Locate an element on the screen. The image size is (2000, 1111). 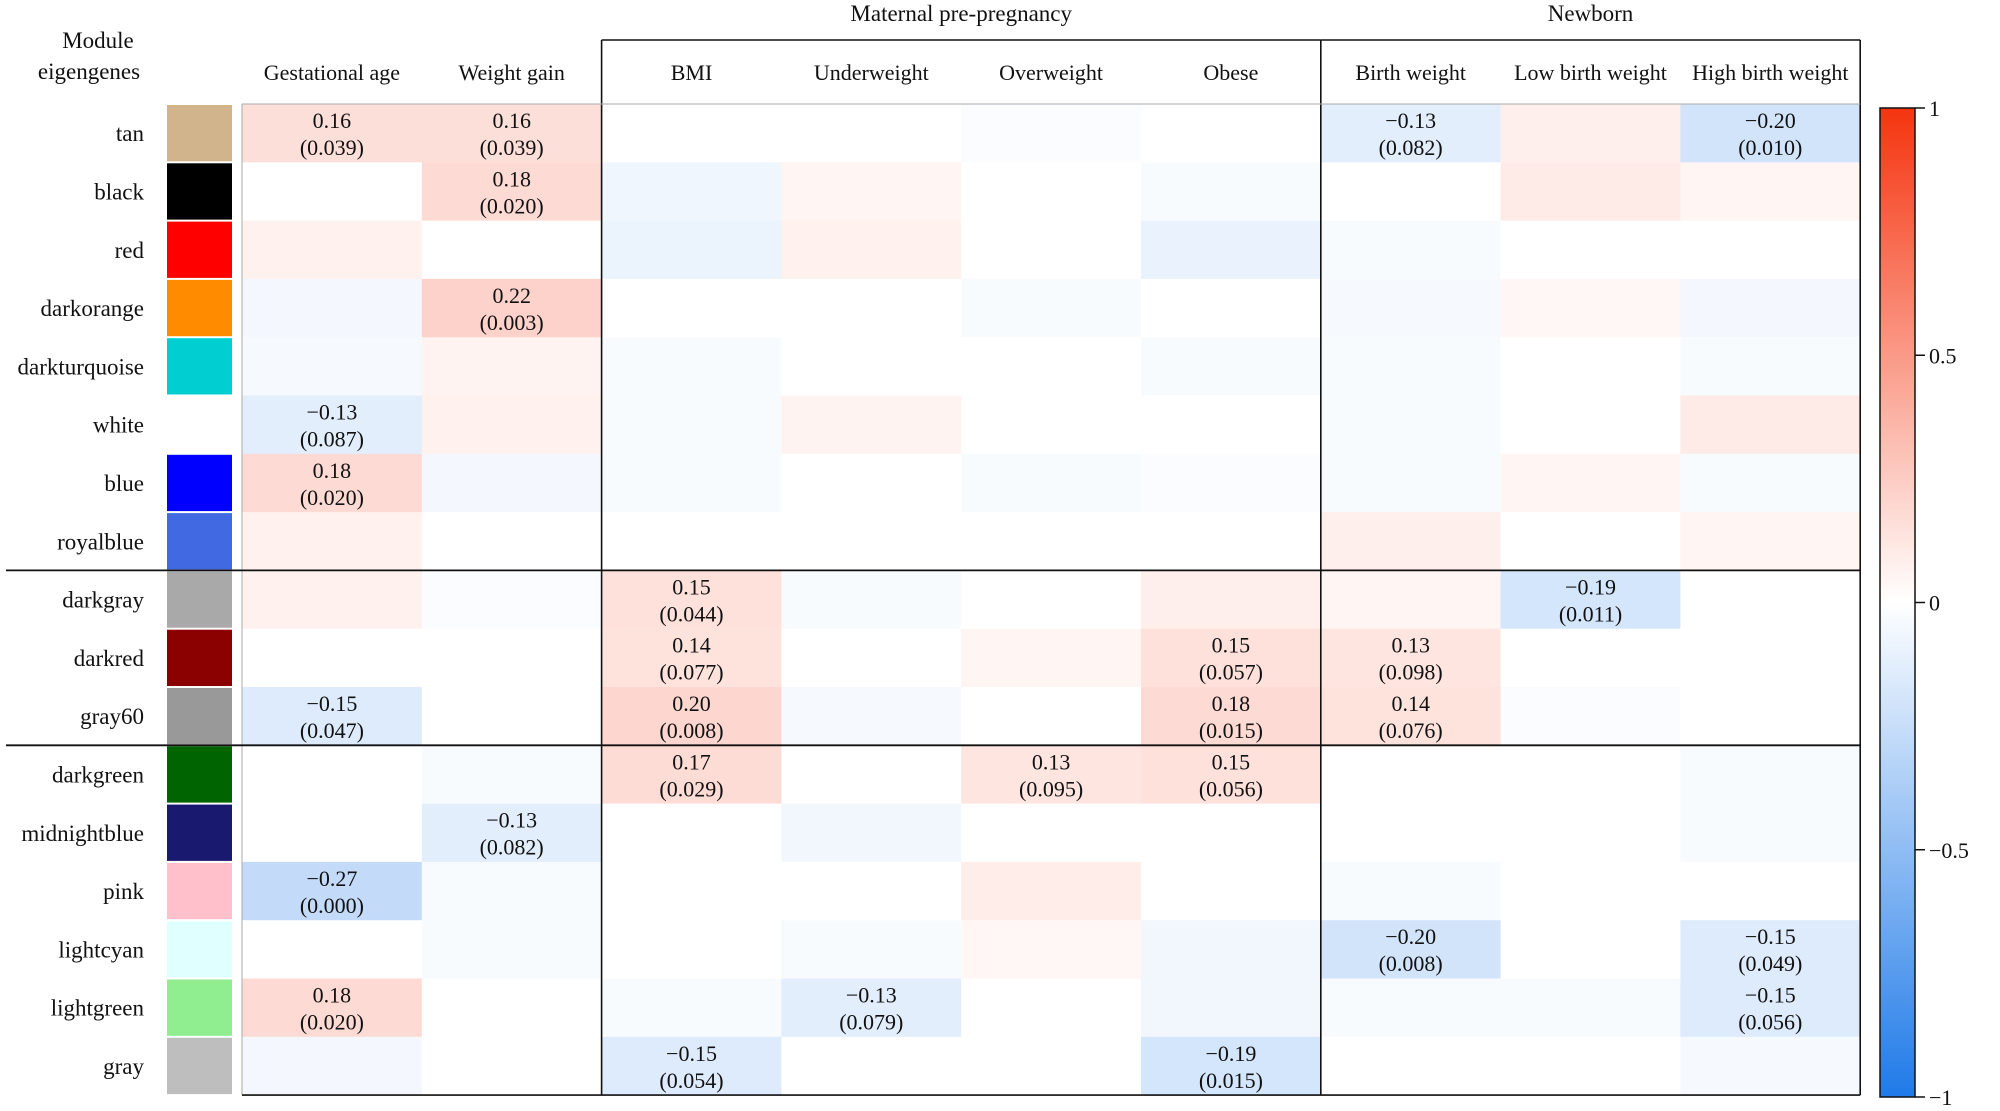
cell-pvalue: (0.047) is located at coordinates (332, 730).